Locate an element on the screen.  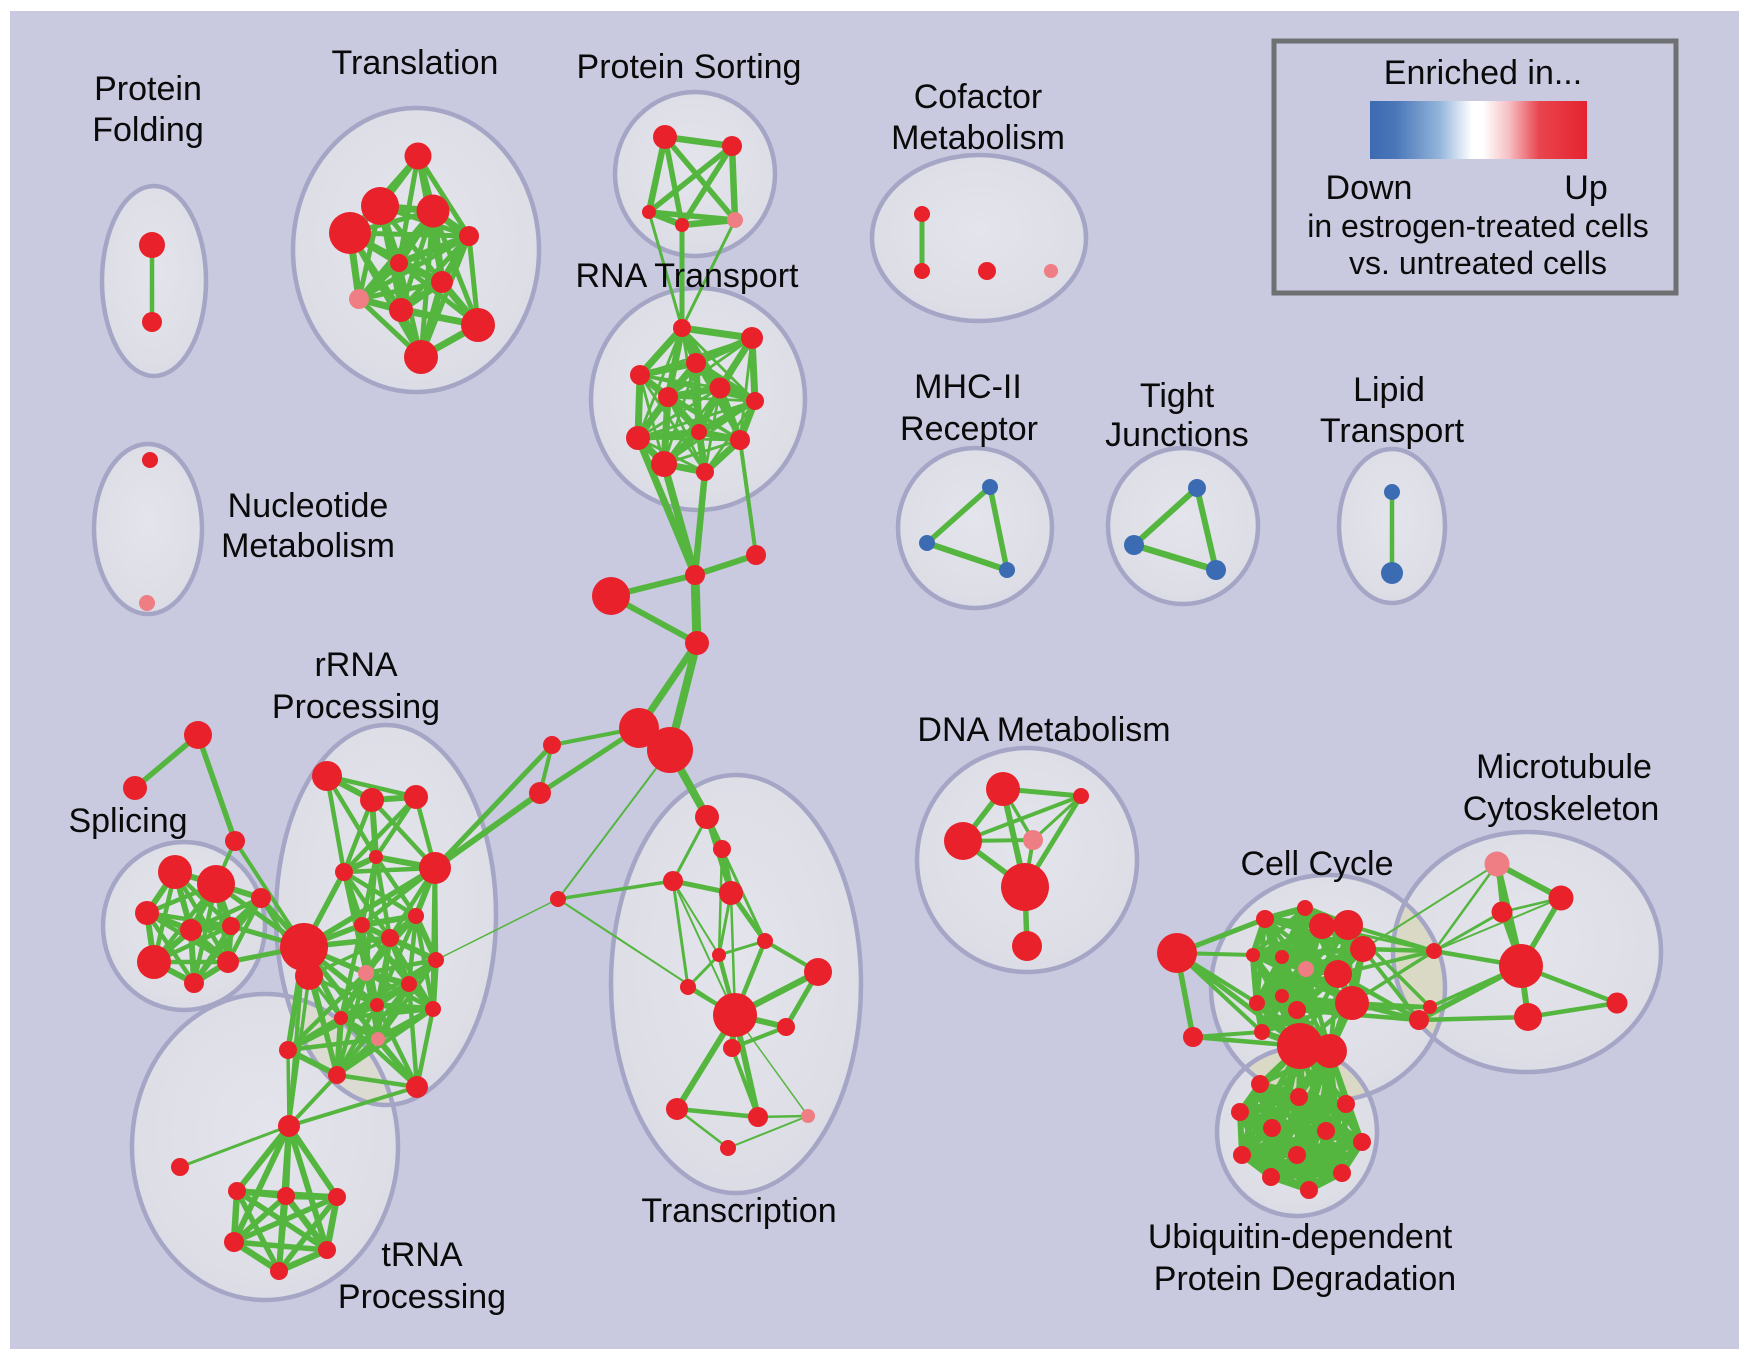
svg-text: Junctions is located at coordinates (1177, 435).